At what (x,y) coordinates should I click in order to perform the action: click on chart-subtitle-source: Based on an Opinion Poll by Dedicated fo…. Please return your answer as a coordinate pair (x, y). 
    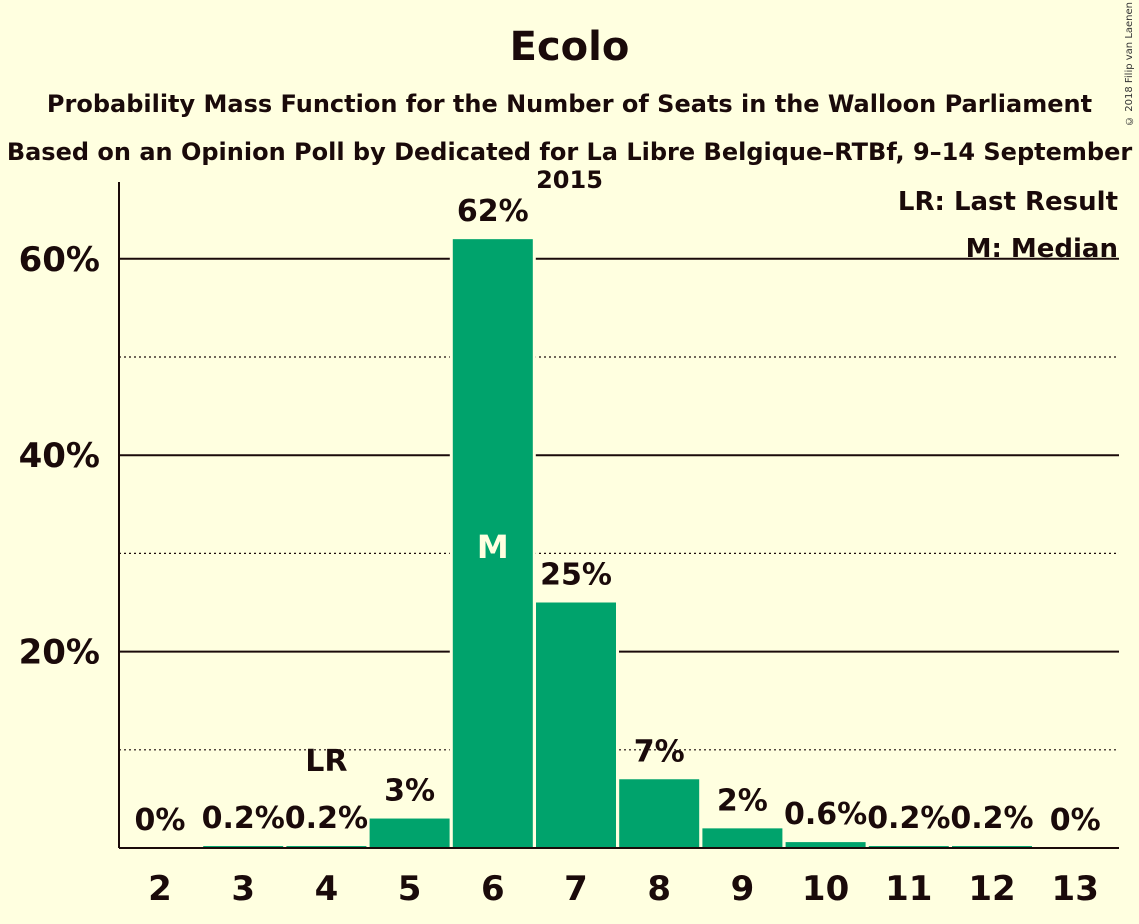
    Looking at the image, I should click on (569, 166).